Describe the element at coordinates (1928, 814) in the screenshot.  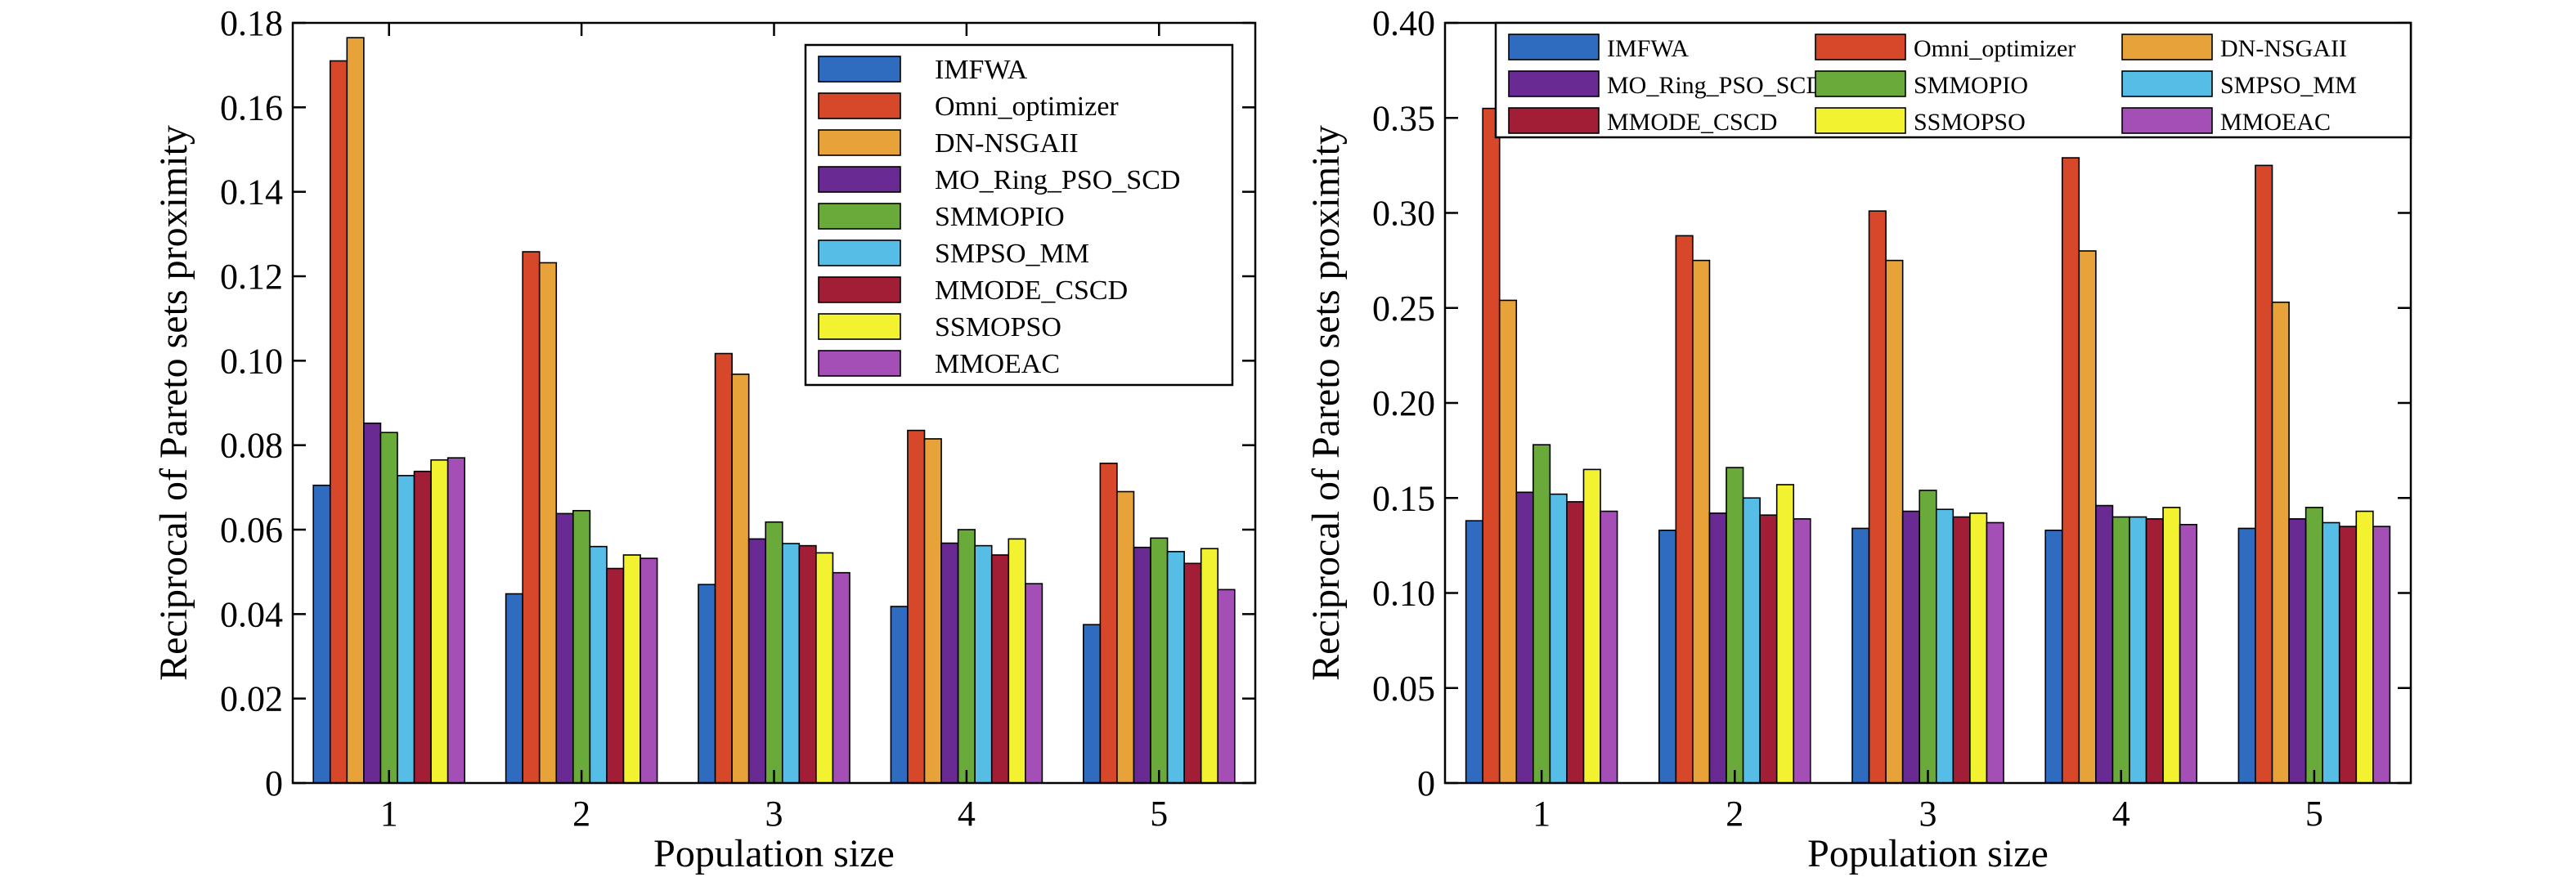
I see `x-tick-label: 3` at that location.